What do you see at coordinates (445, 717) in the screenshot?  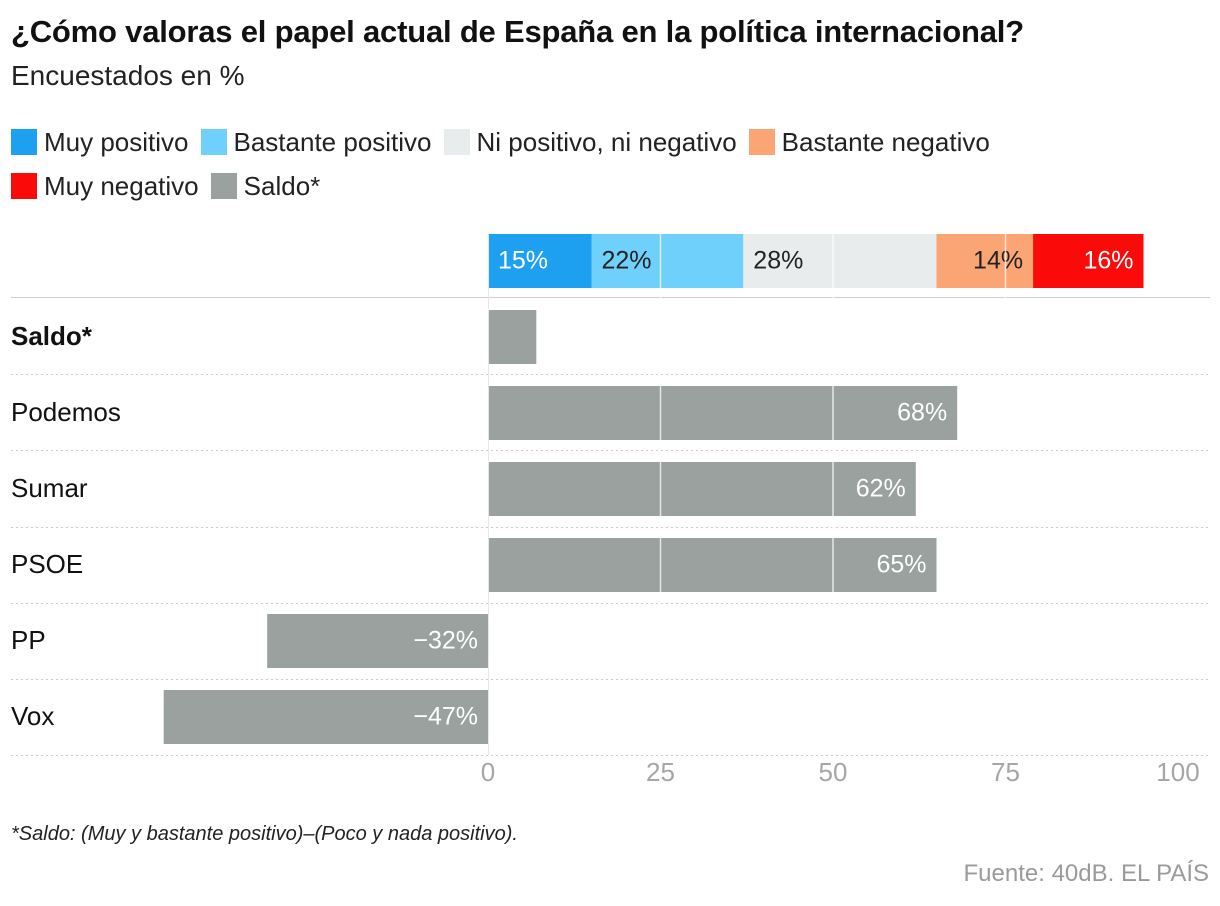 I see `bar-value-label: −47%` at bounding box center [445, 717].